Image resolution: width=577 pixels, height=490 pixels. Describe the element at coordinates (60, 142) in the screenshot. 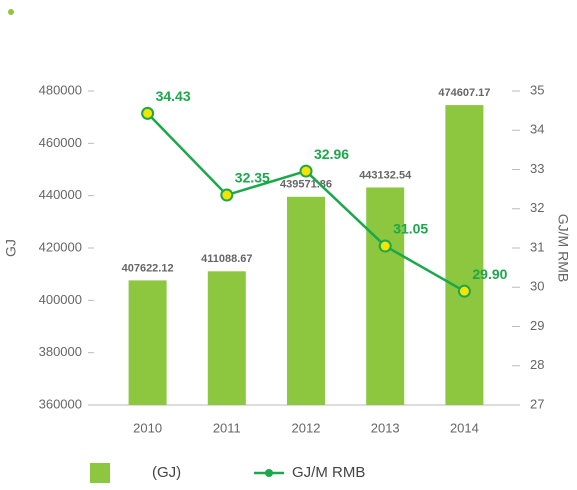

I see `y-tick-label: 460000` at that location.